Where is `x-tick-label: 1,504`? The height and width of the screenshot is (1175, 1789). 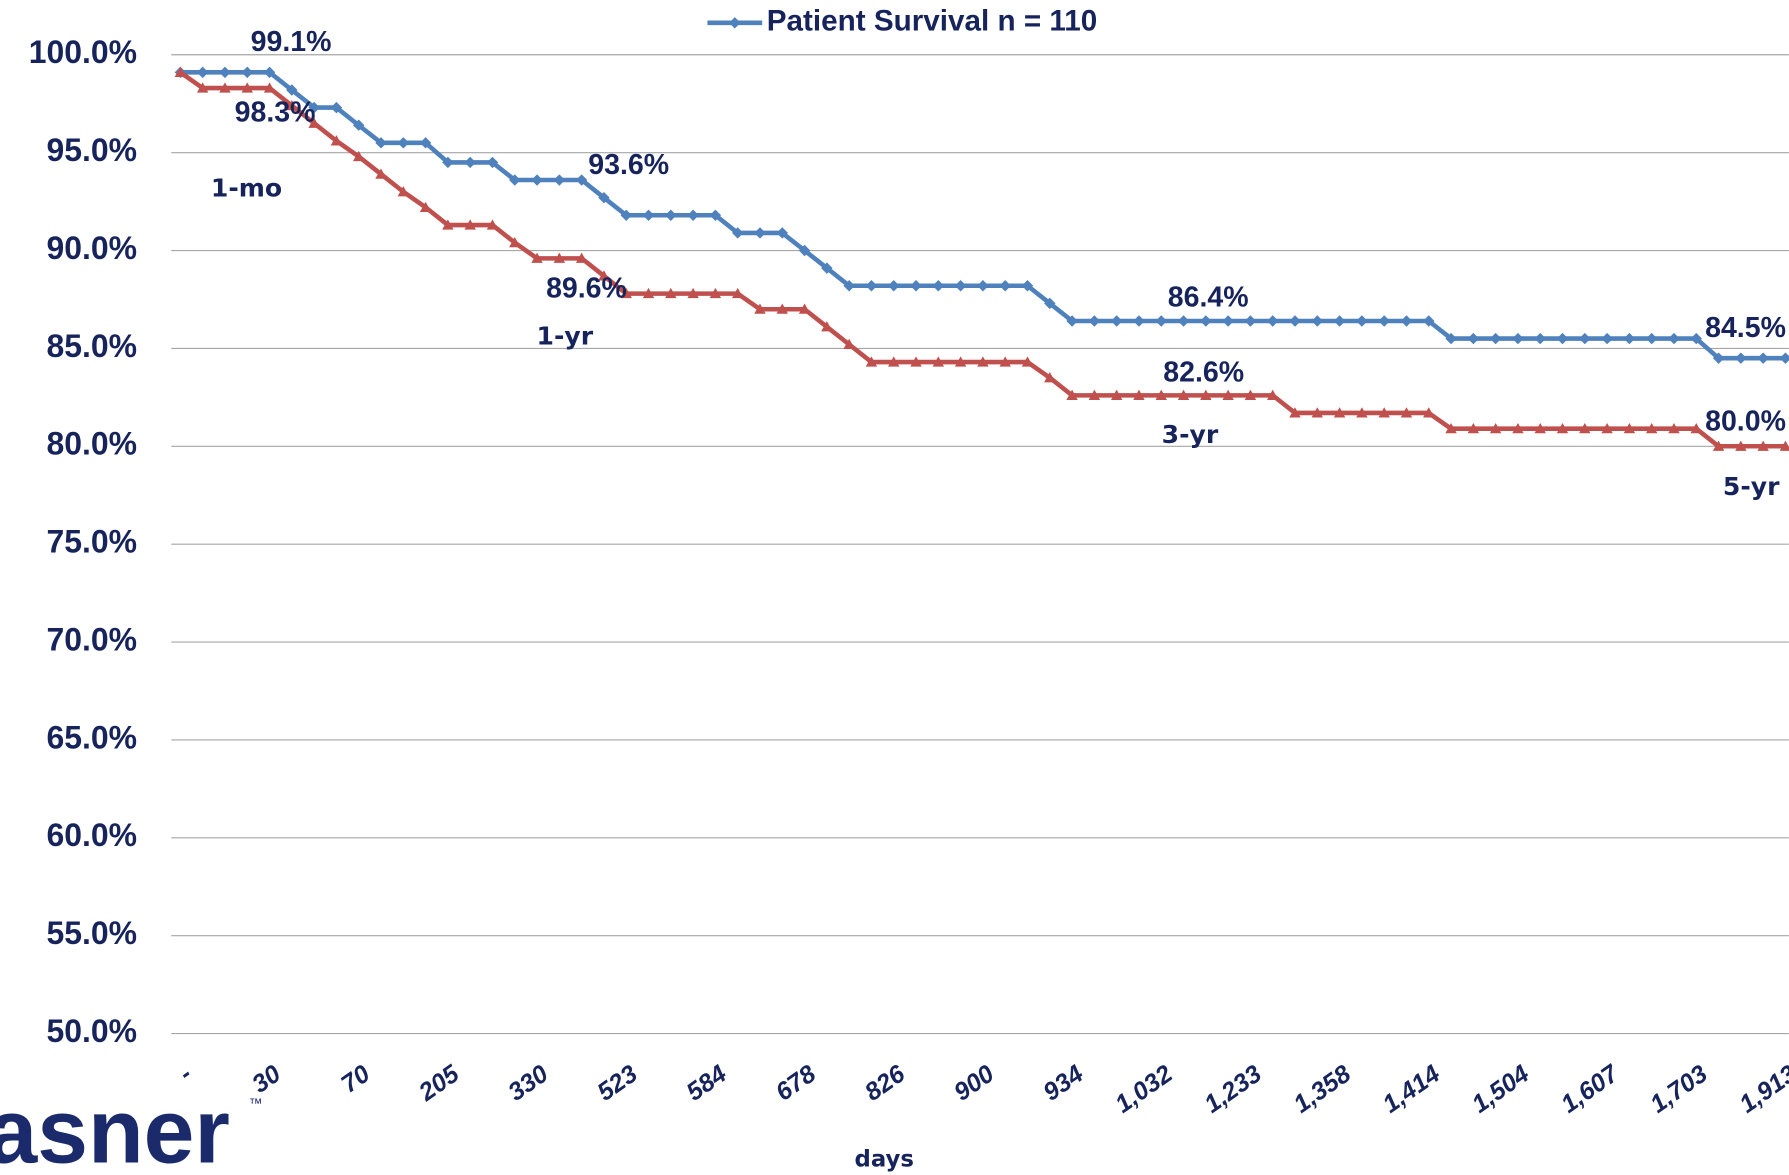
x-tick-label: 1,504 is located at coordinates (1501, 1089).